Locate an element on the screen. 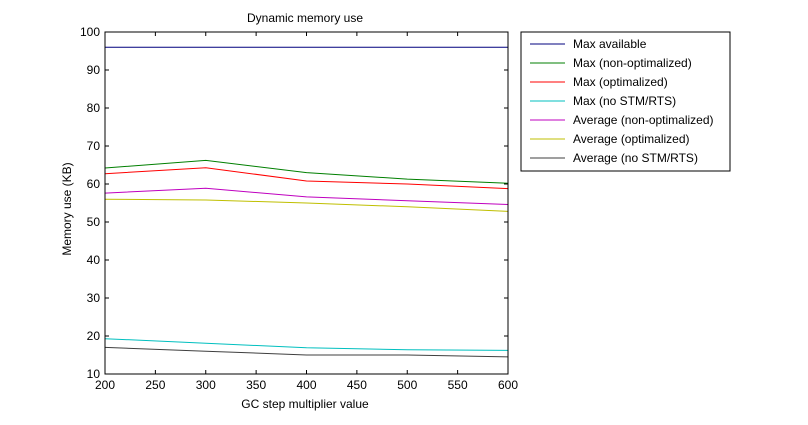 This screenshot has width=808, height=425. x-tick-label: 550 is located at coordinates (458, 385).